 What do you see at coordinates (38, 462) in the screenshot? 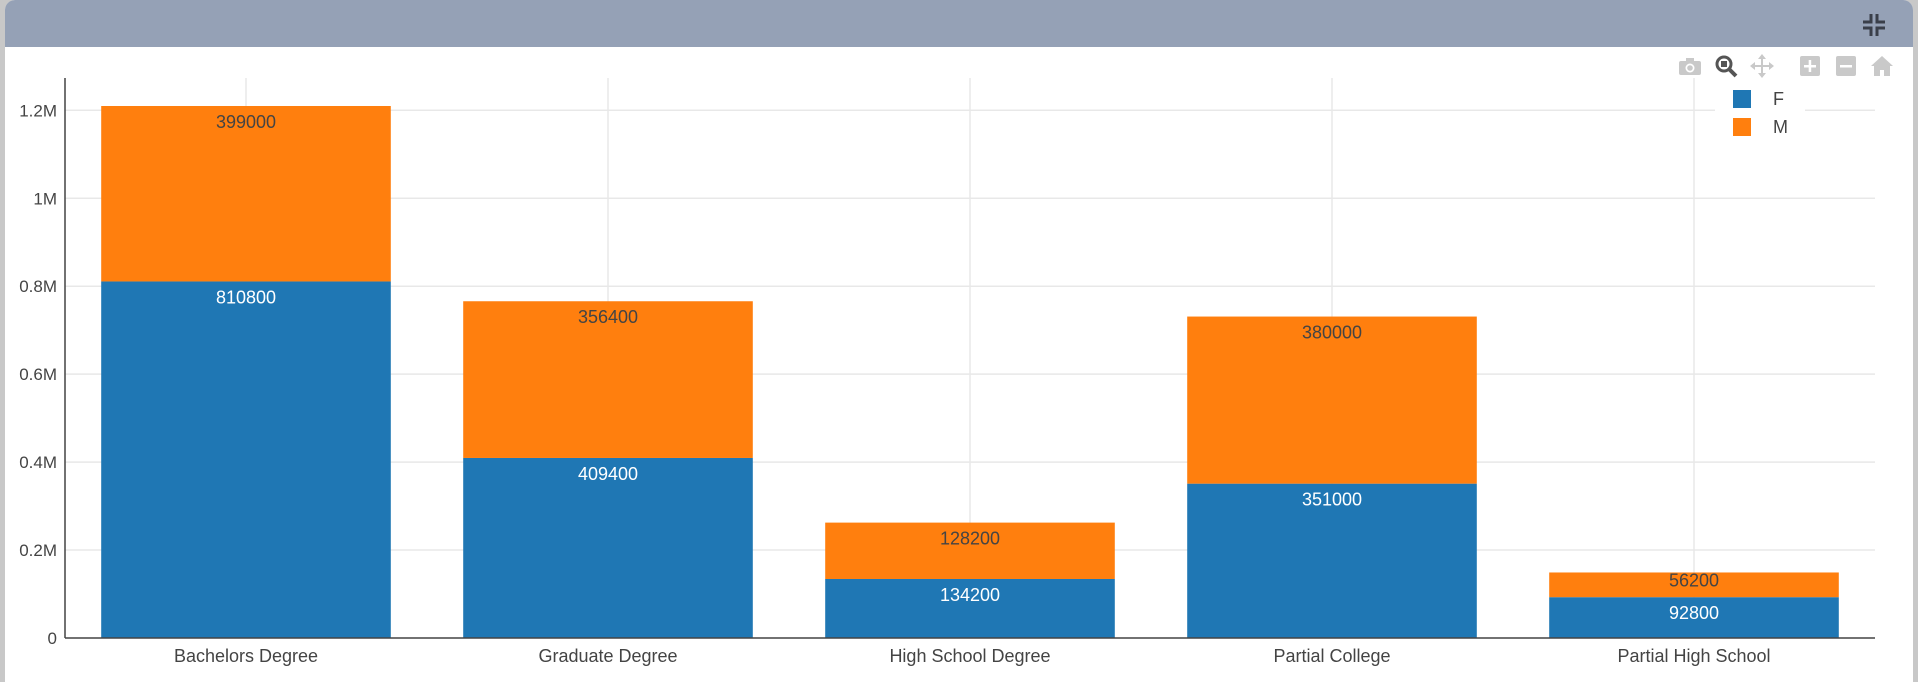
I see `y-tick-label: 0.4M` at bounding box center [38, 462].